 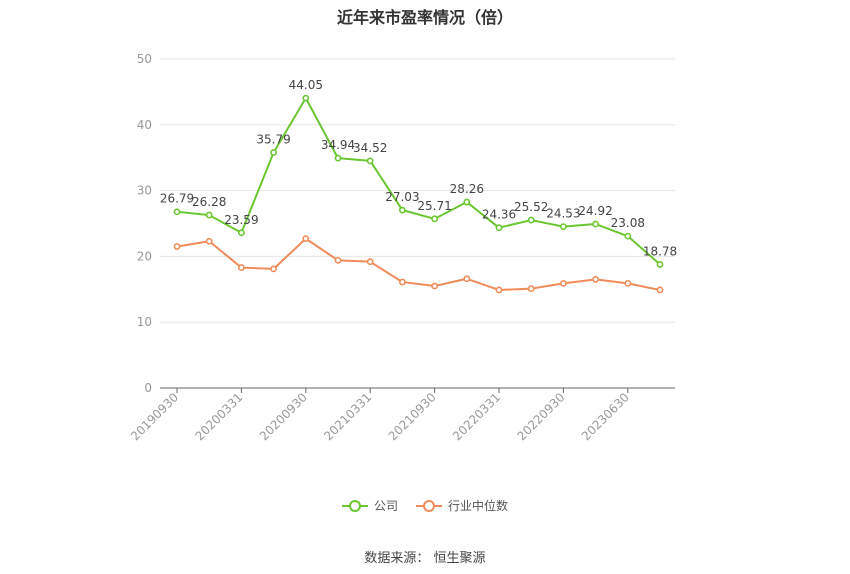 I want to click on data-label-15: 18.78, so click(x=660, y=251).